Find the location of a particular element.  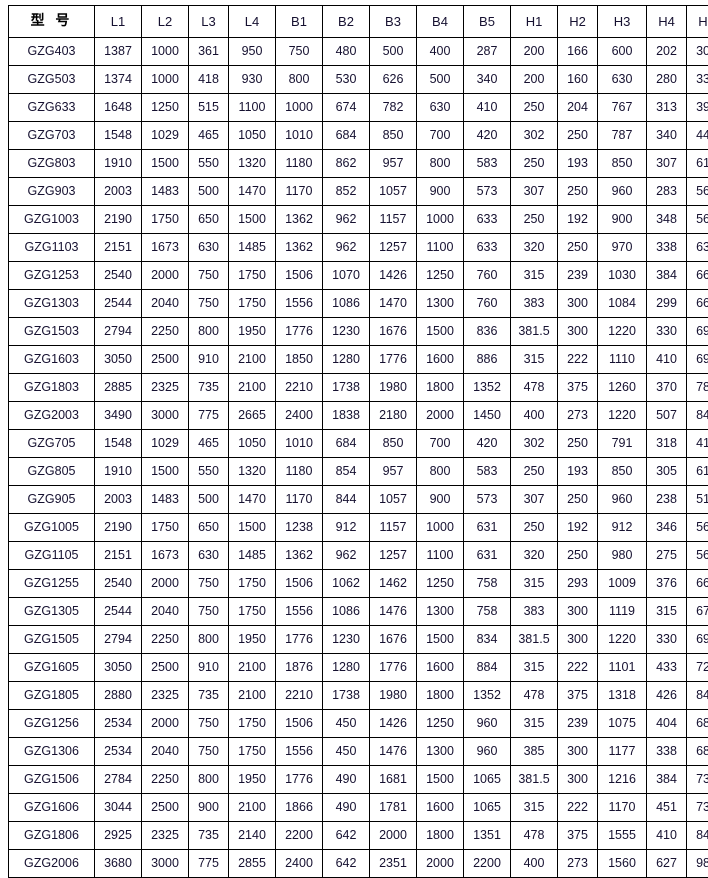

dimension-cell: 1220 is located at coordinates (622, 332).